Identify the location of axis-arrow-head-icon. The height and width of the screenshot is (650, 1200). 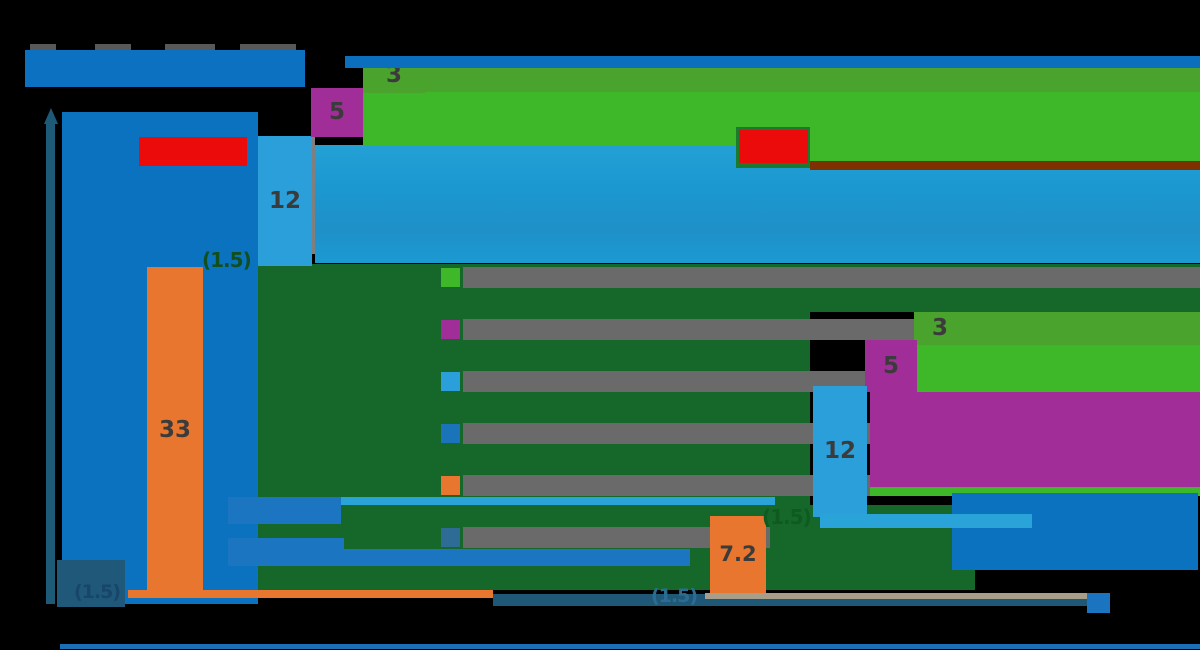
(51, 116).